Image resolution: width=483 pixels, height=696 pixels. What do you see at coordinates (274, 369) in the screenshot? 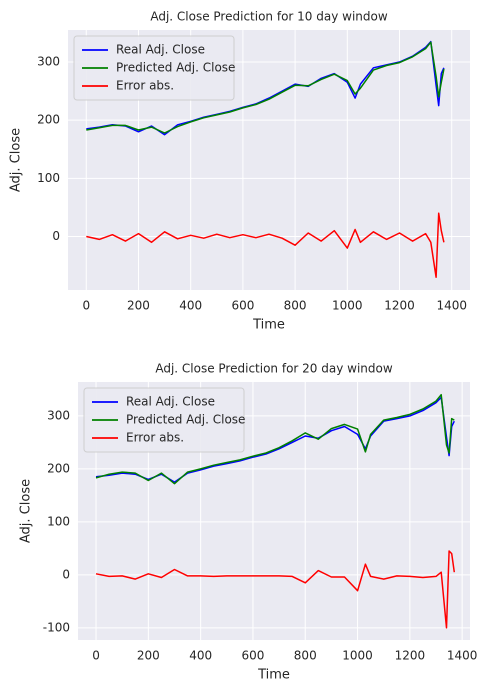
I see `chart-title: Adj. Close Prediction for 20 day window` at bounding box center [274, 369].